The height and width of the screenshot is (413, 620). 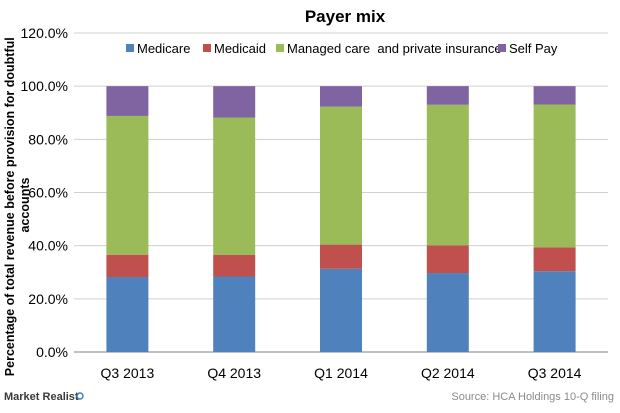 What do you see at coordinates (532, 397) in the screenshot?
I see `source-note: Source: HCA Holdings 10-Q filing` at bounding box center [532, 397].